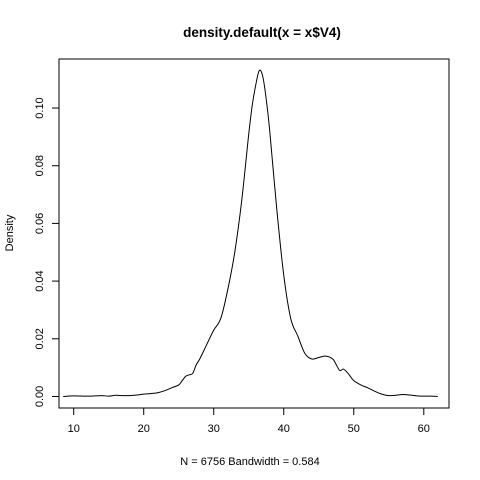  Describe the element at coordinates (40, 280) in the screenshot. I see `y-tick-label: 0.04` at that location.